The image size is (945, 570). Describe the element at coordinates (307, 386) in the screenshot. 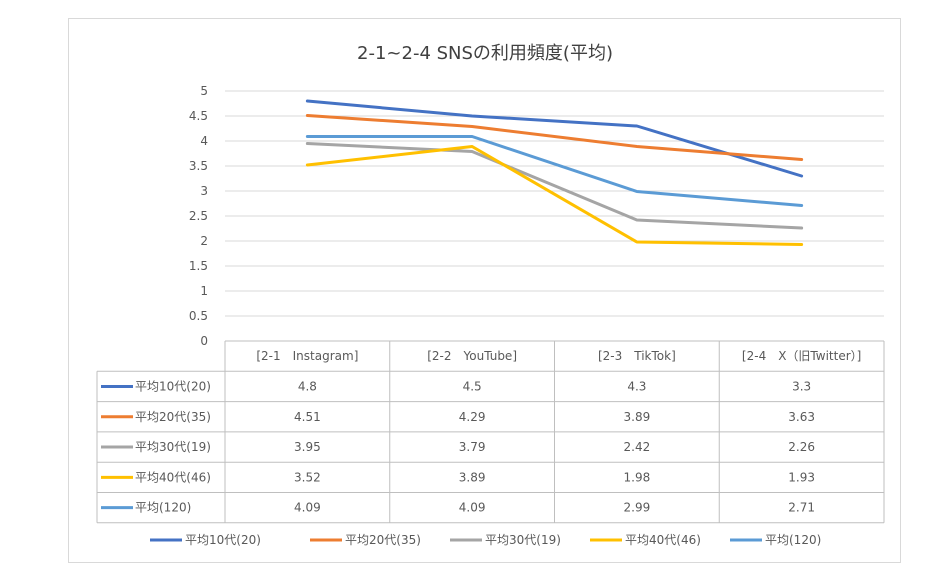

I see `table-value: 4.8` at that location.